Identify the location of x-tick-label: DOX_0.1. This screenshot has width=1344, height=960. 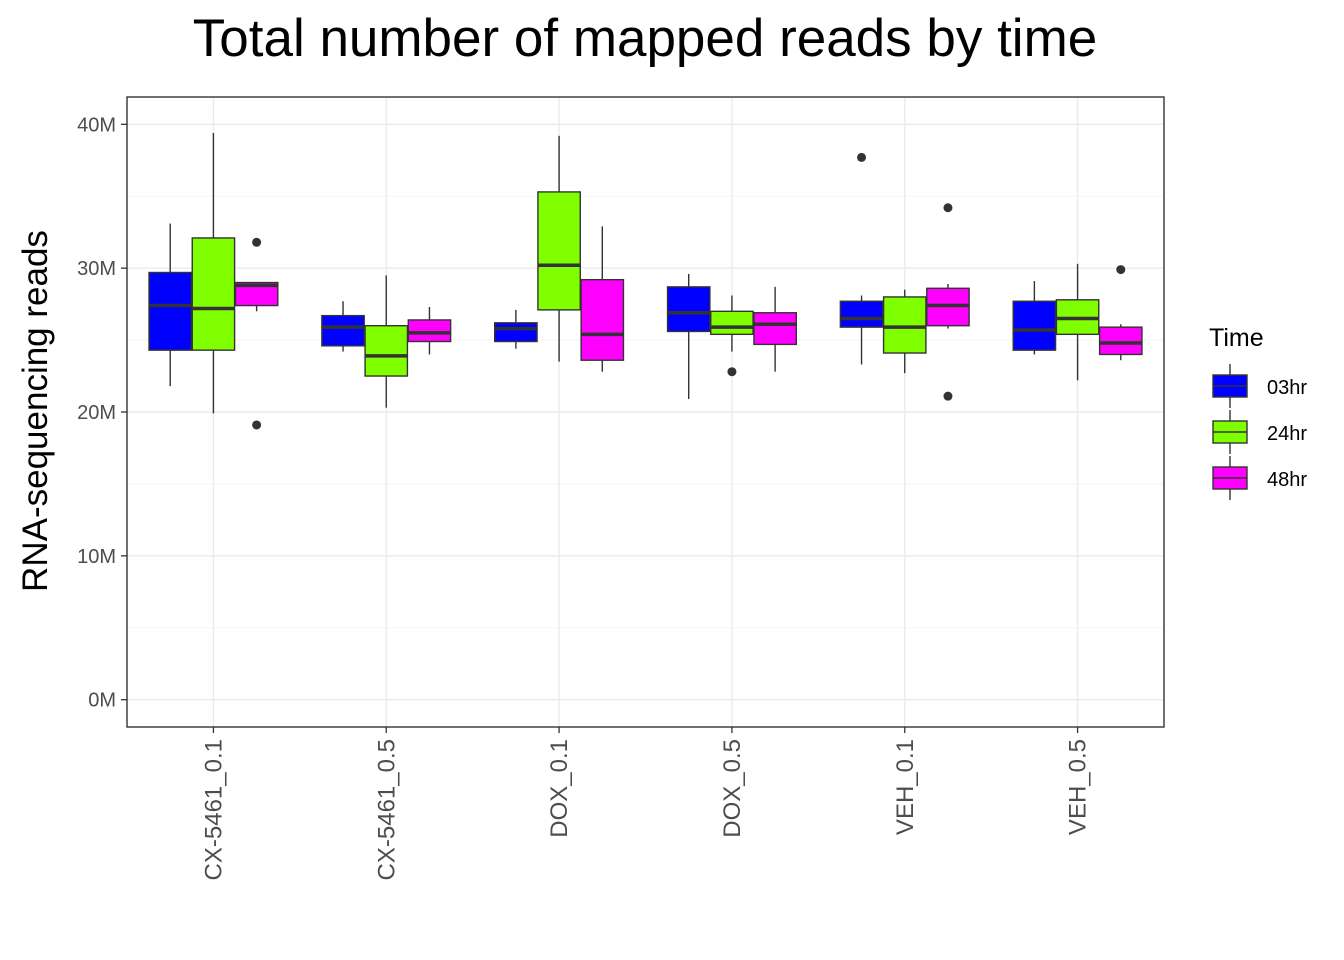
(559, 788).